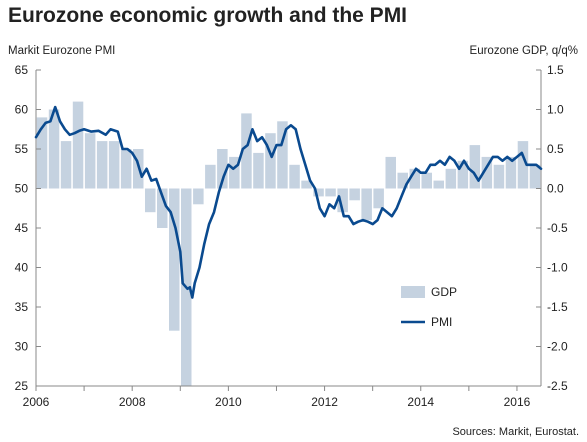 The width and height of the screenshot is (587, 442). What do you see at coordinates (22, 189) in the screenshot?
I see `left-tick-label: 50` at bounding box center [22, 189].